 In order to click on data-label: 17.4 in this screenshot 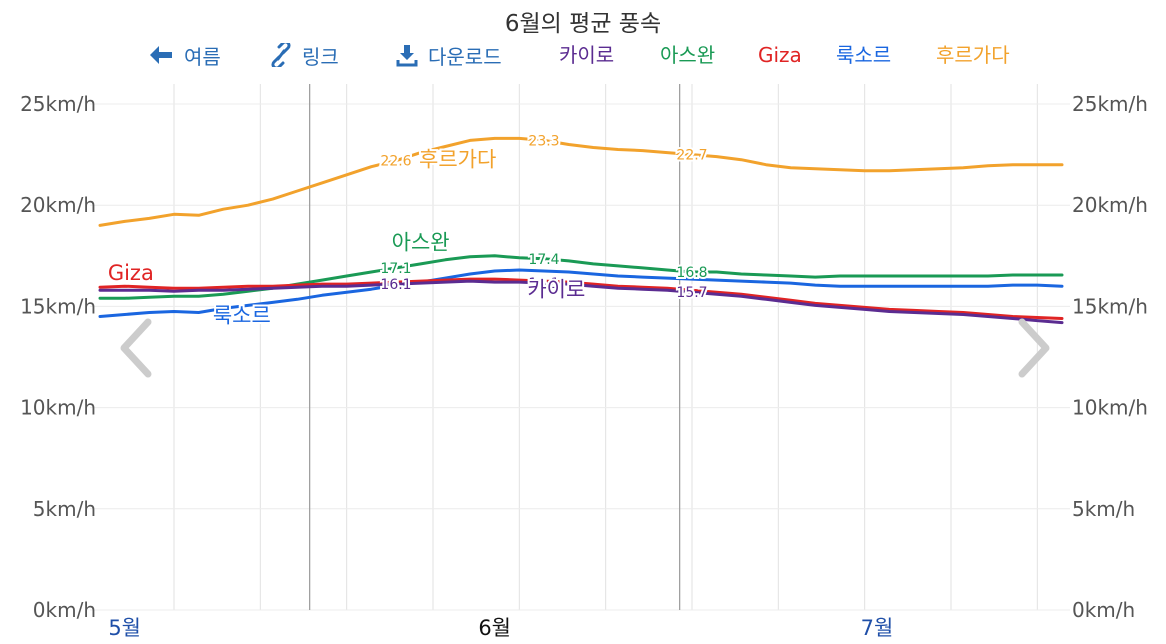, I will do `click(543, 260)`.